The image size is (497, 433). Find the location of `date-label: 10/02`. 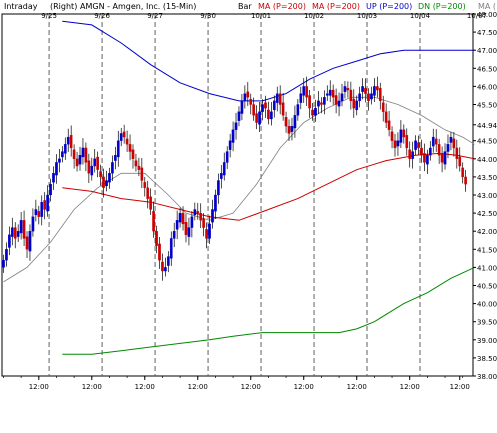

date-label: 10/02 is located at coordinates (314, 16).